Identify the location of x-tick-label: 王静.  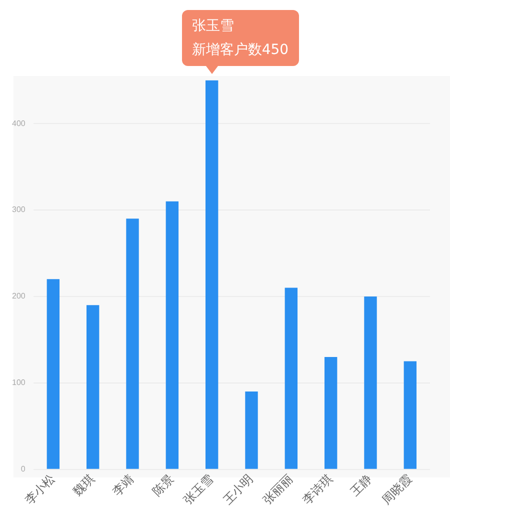
(361, 485).